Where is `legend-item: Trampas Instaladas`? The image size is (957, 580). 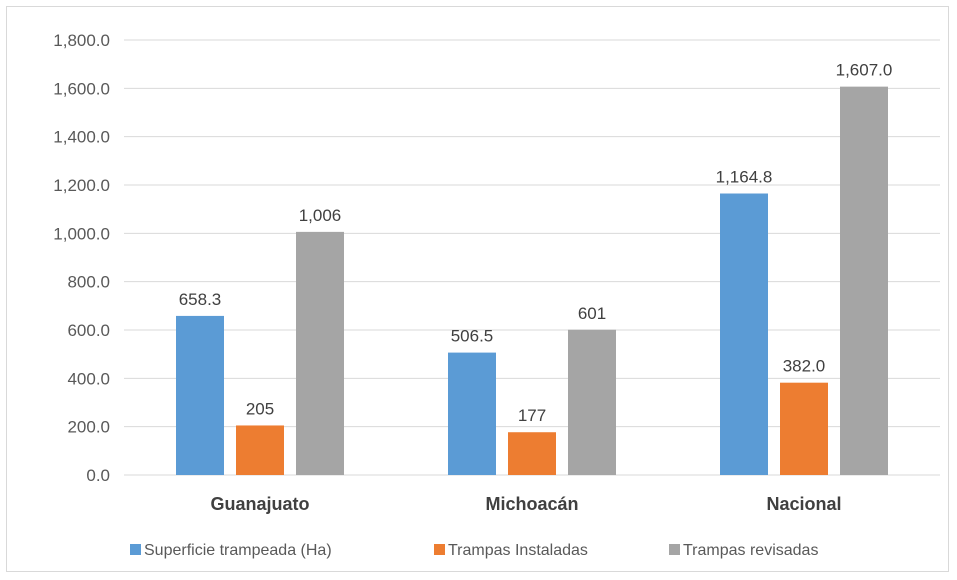
legend-item: Trampas Instaladas is located at coordinates (511, 550).